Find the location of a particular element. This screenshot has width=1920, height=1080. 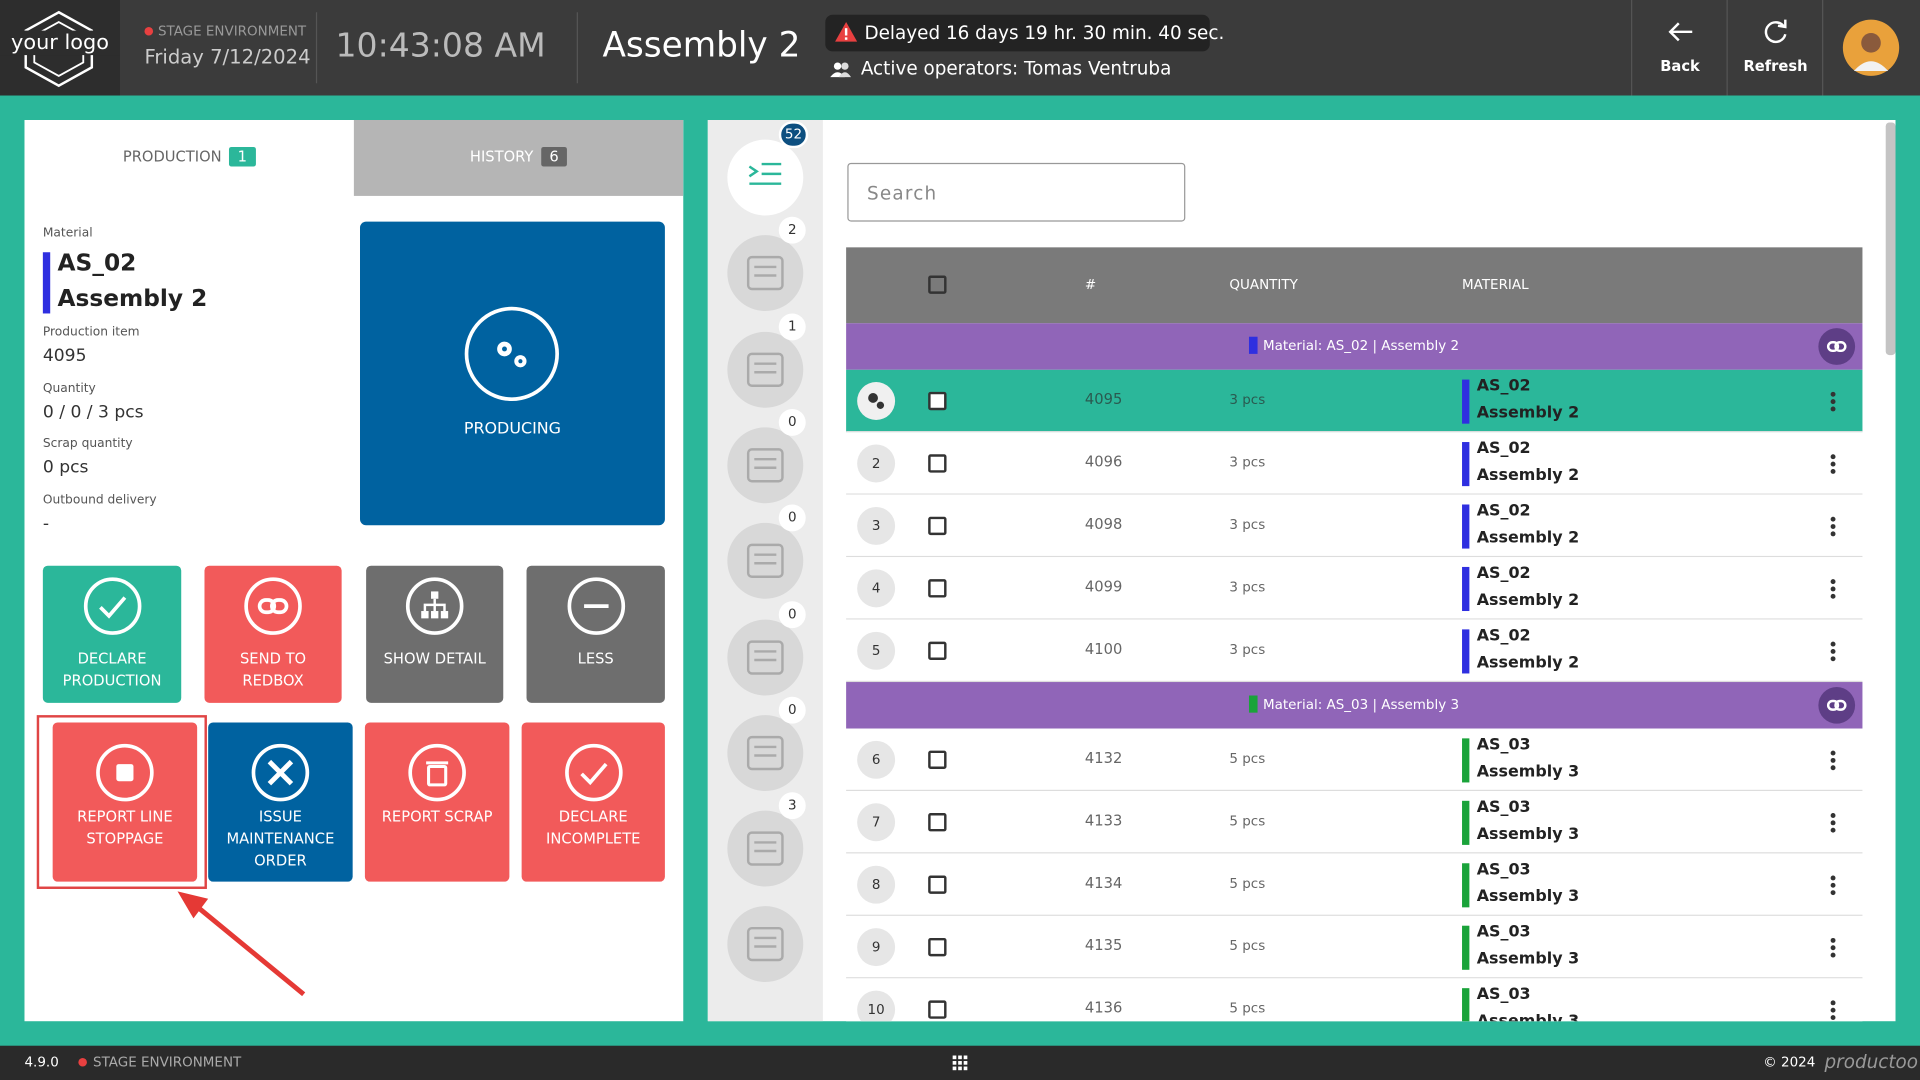

action-button: SEND TO REDBOX is located at coordinates (273, 634).